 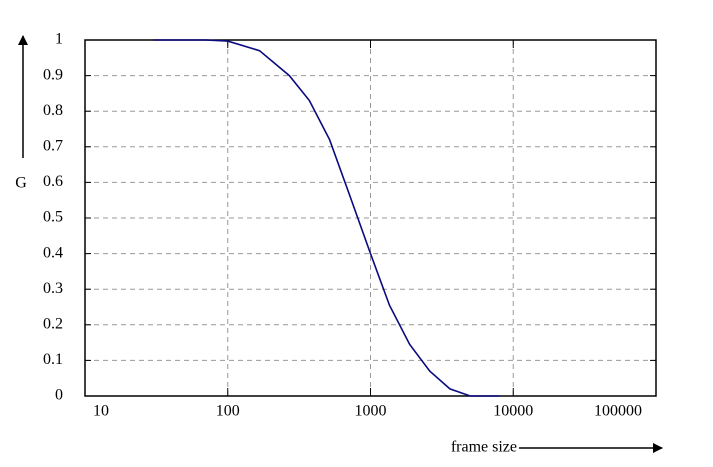 I want to click on y-tick-label: 0.3, so click(x=53, y=288).